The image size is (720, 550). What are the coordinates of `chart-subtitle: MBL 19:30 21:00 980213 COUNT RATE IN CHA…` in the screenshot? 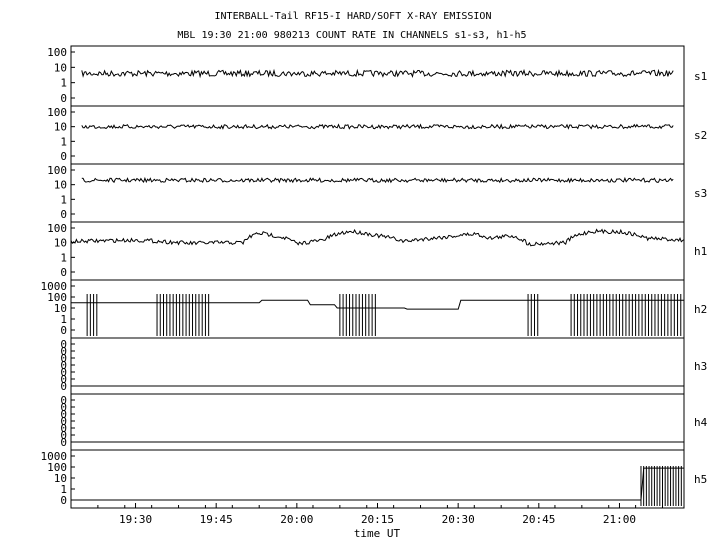 It's located at (351, 35).